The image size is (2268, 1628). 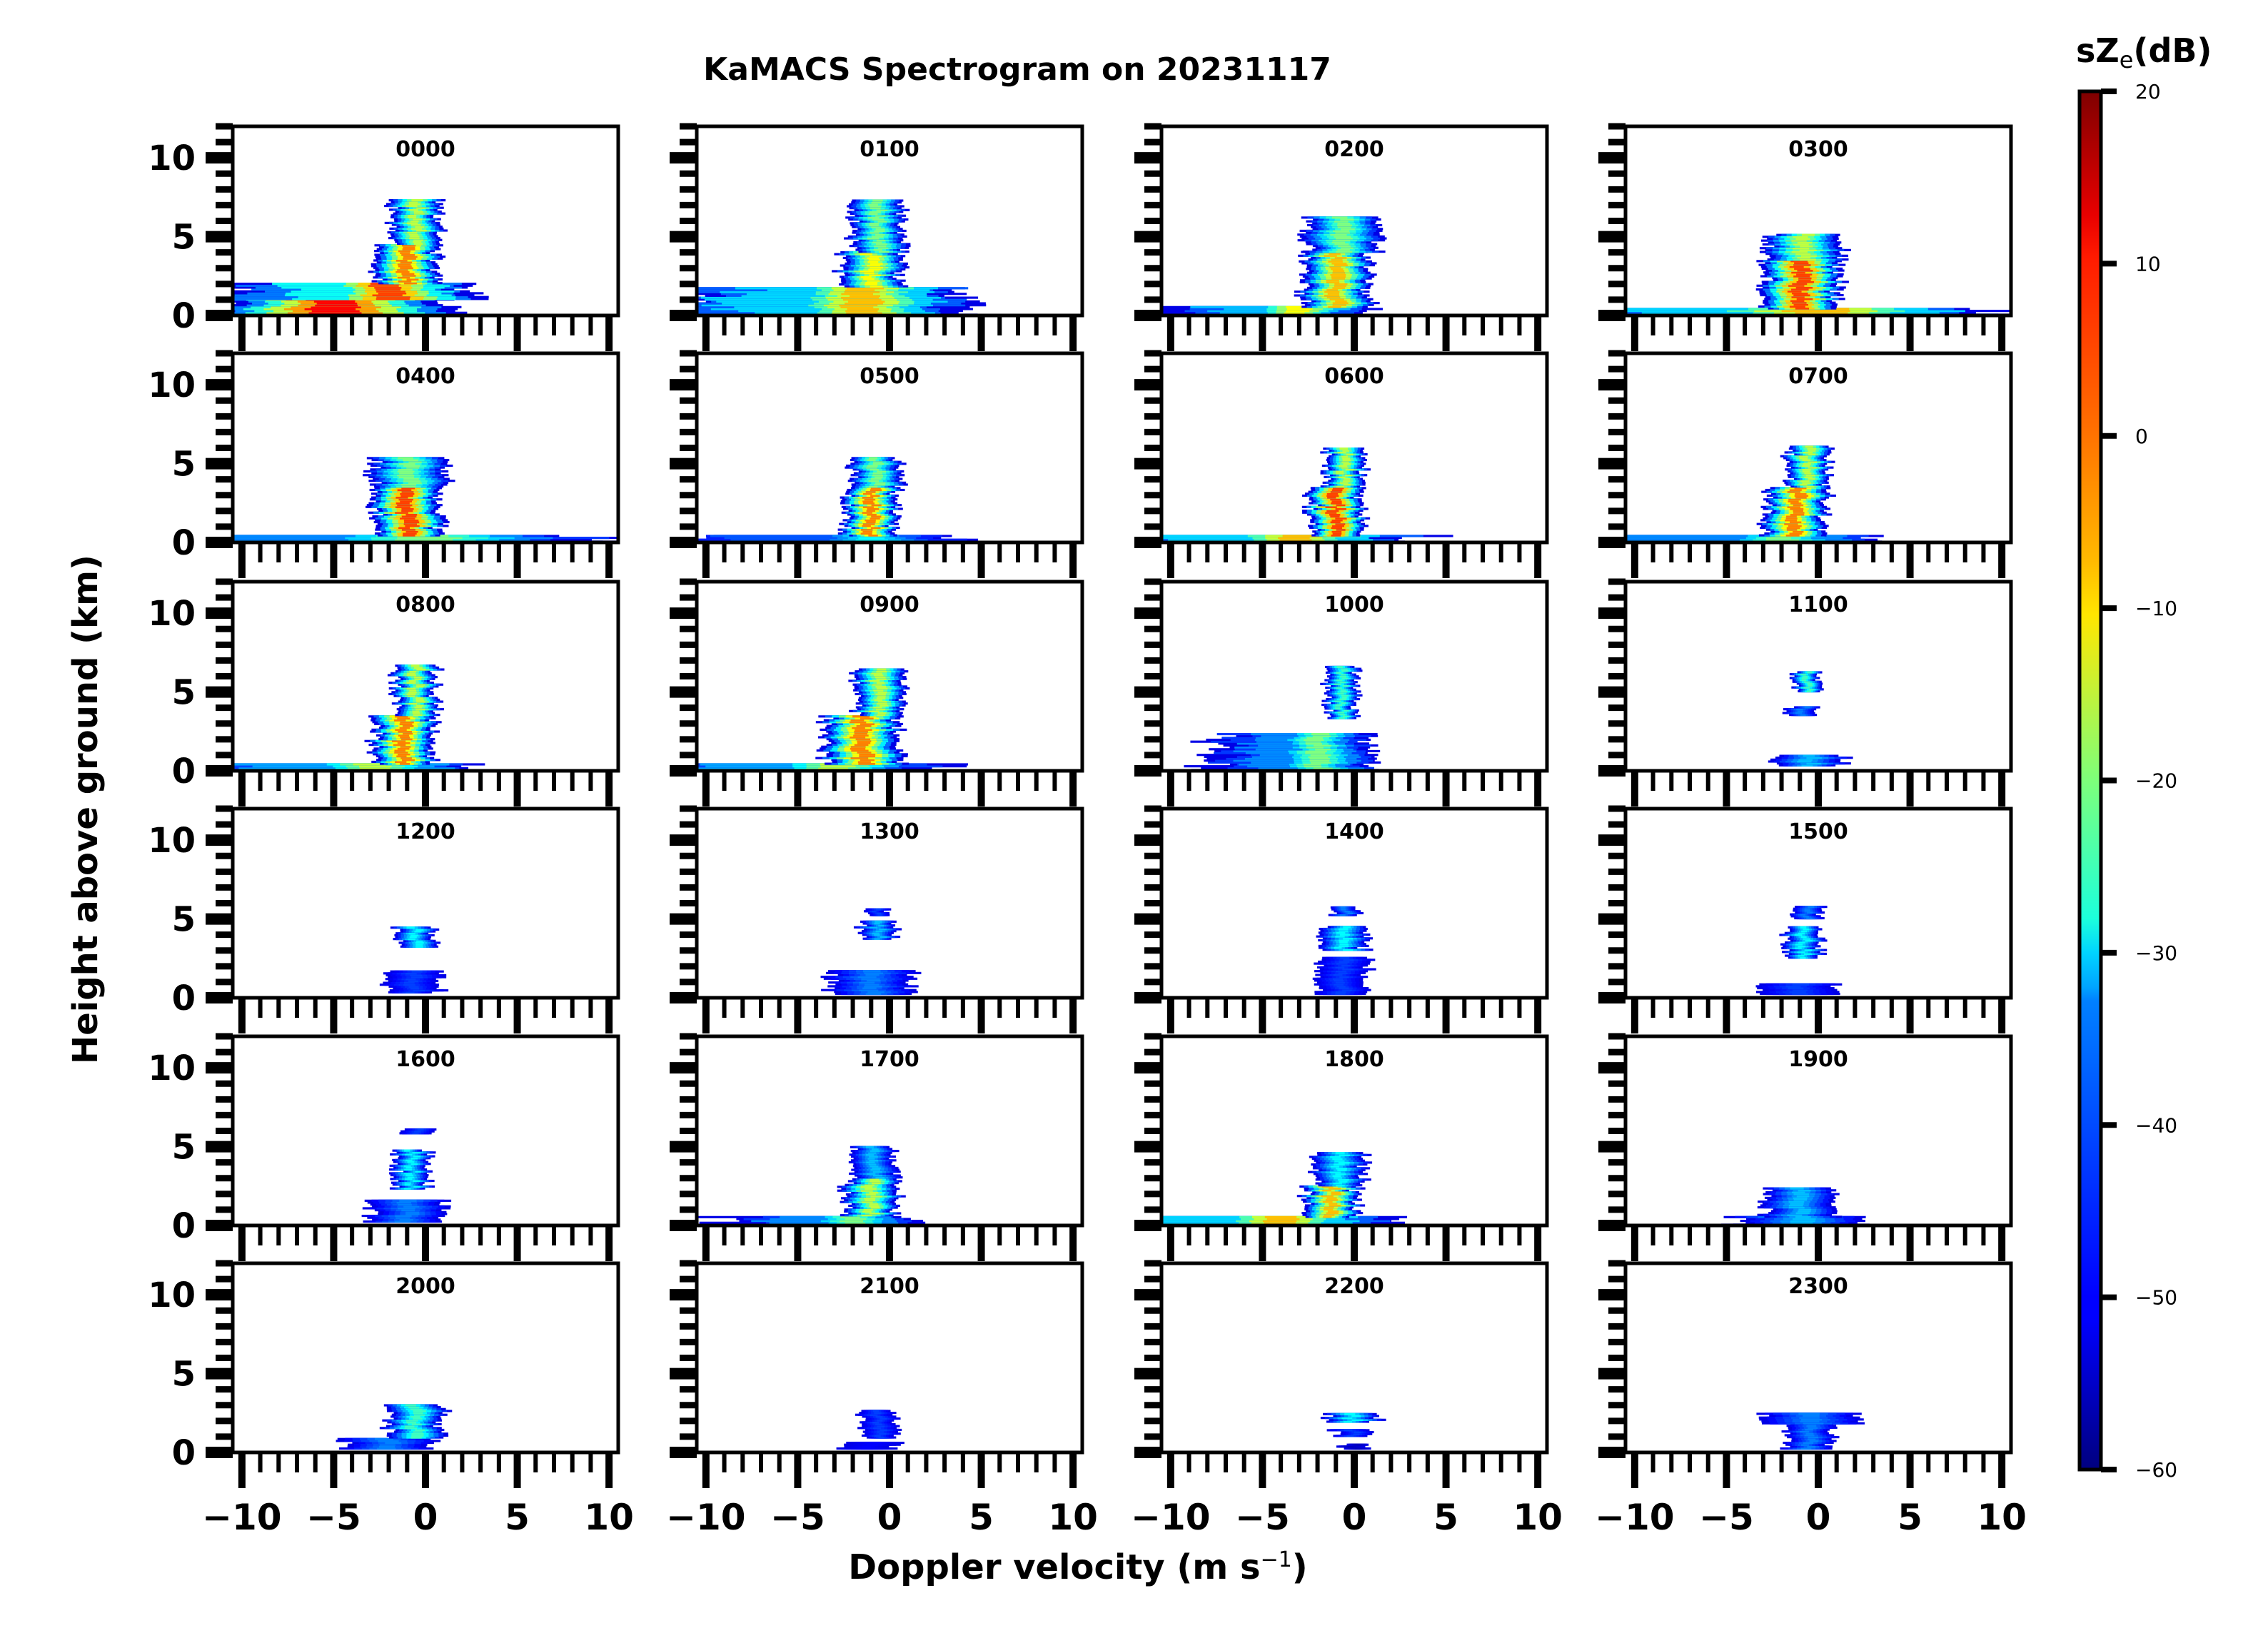 I want to click on panel-time-label: 0200, so click(x=1354, y=149).